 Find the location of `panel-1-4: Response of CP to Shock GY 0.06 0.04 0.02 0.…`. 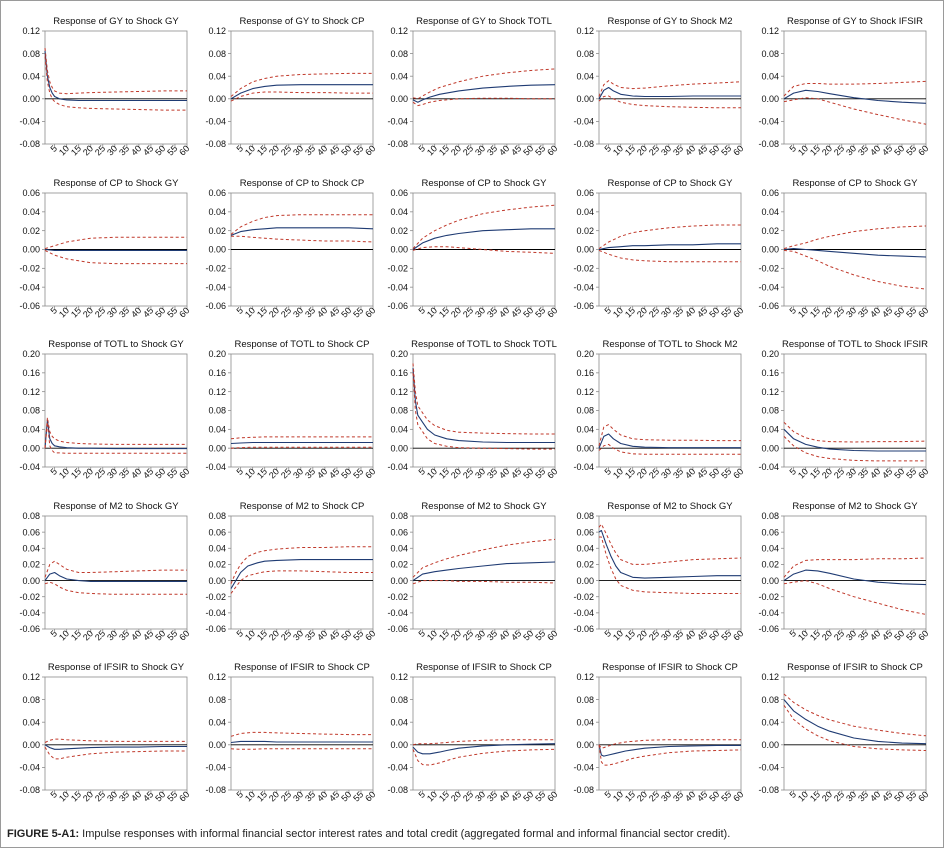

panel-1-4: Response of CP to Shock GY 0.06 0.04 0.02 0.… is located at coordinates (844, 248).